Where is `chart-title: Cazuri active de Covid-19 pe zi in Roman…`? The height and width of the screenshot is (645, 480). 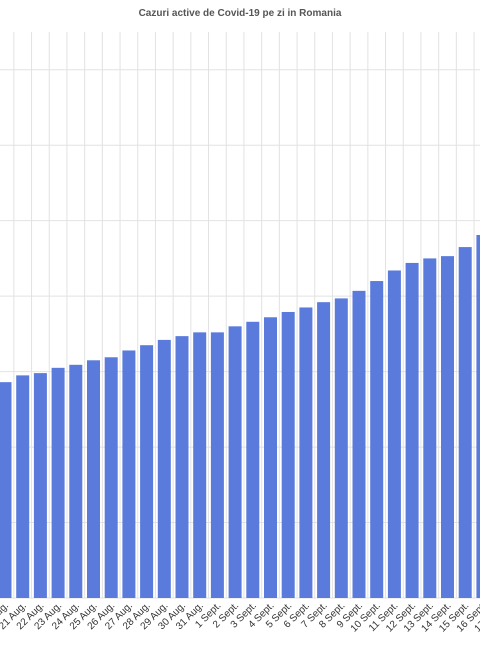
chart-title: Cazuri active de Covid-19 pe zi in Roman… is located at coordinates (240, 13).